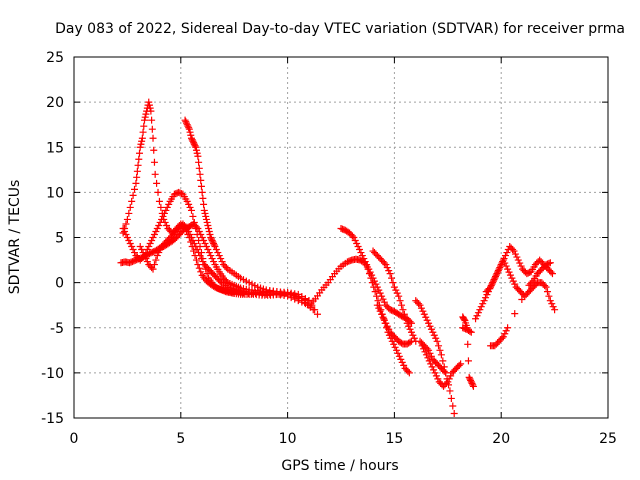  Describe the element at coordinates (57, 329) in the screenshot. I see `y-tick-label: -5` at that location.